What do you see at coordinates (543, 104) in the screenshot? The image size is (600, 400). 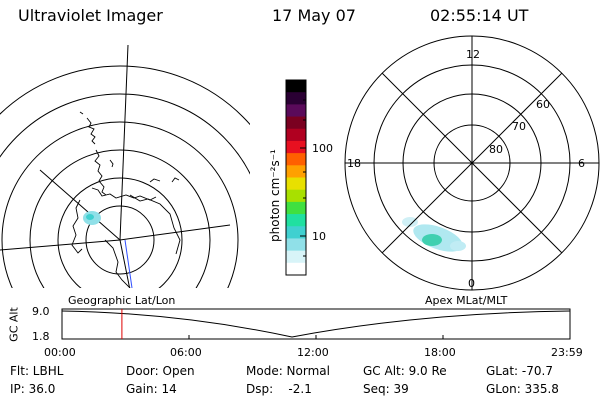 I see `mlat-label-60: 60` at bounding box center [543, 104].